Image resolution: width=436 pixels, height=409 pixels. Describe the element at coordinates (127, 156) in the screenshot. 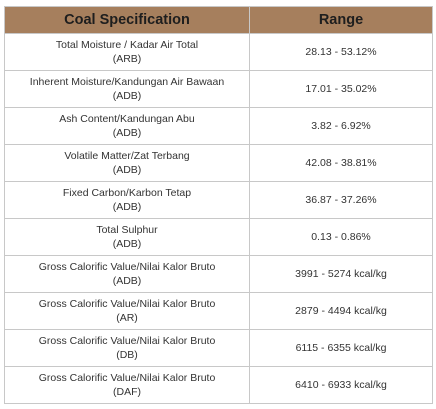

I see `parameter-name: Volatile Matter/Zat Terbang` at that location.